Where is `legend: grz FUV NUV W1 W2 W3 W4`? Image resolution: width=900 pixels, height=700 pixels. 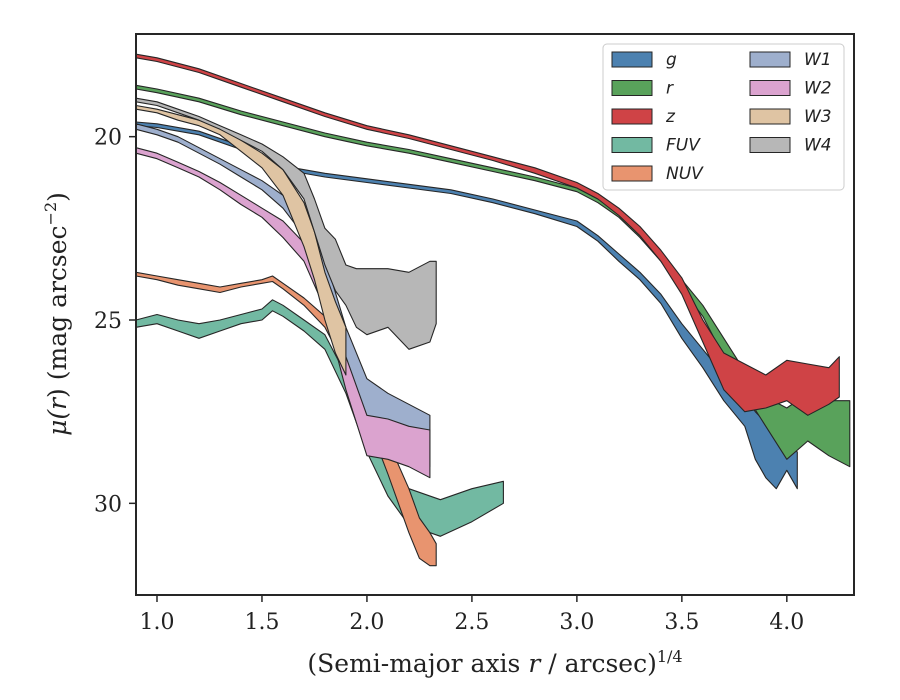
legend: grz FUV NUV W1 W2 W3 W4 is located at coordinates (723, 117).